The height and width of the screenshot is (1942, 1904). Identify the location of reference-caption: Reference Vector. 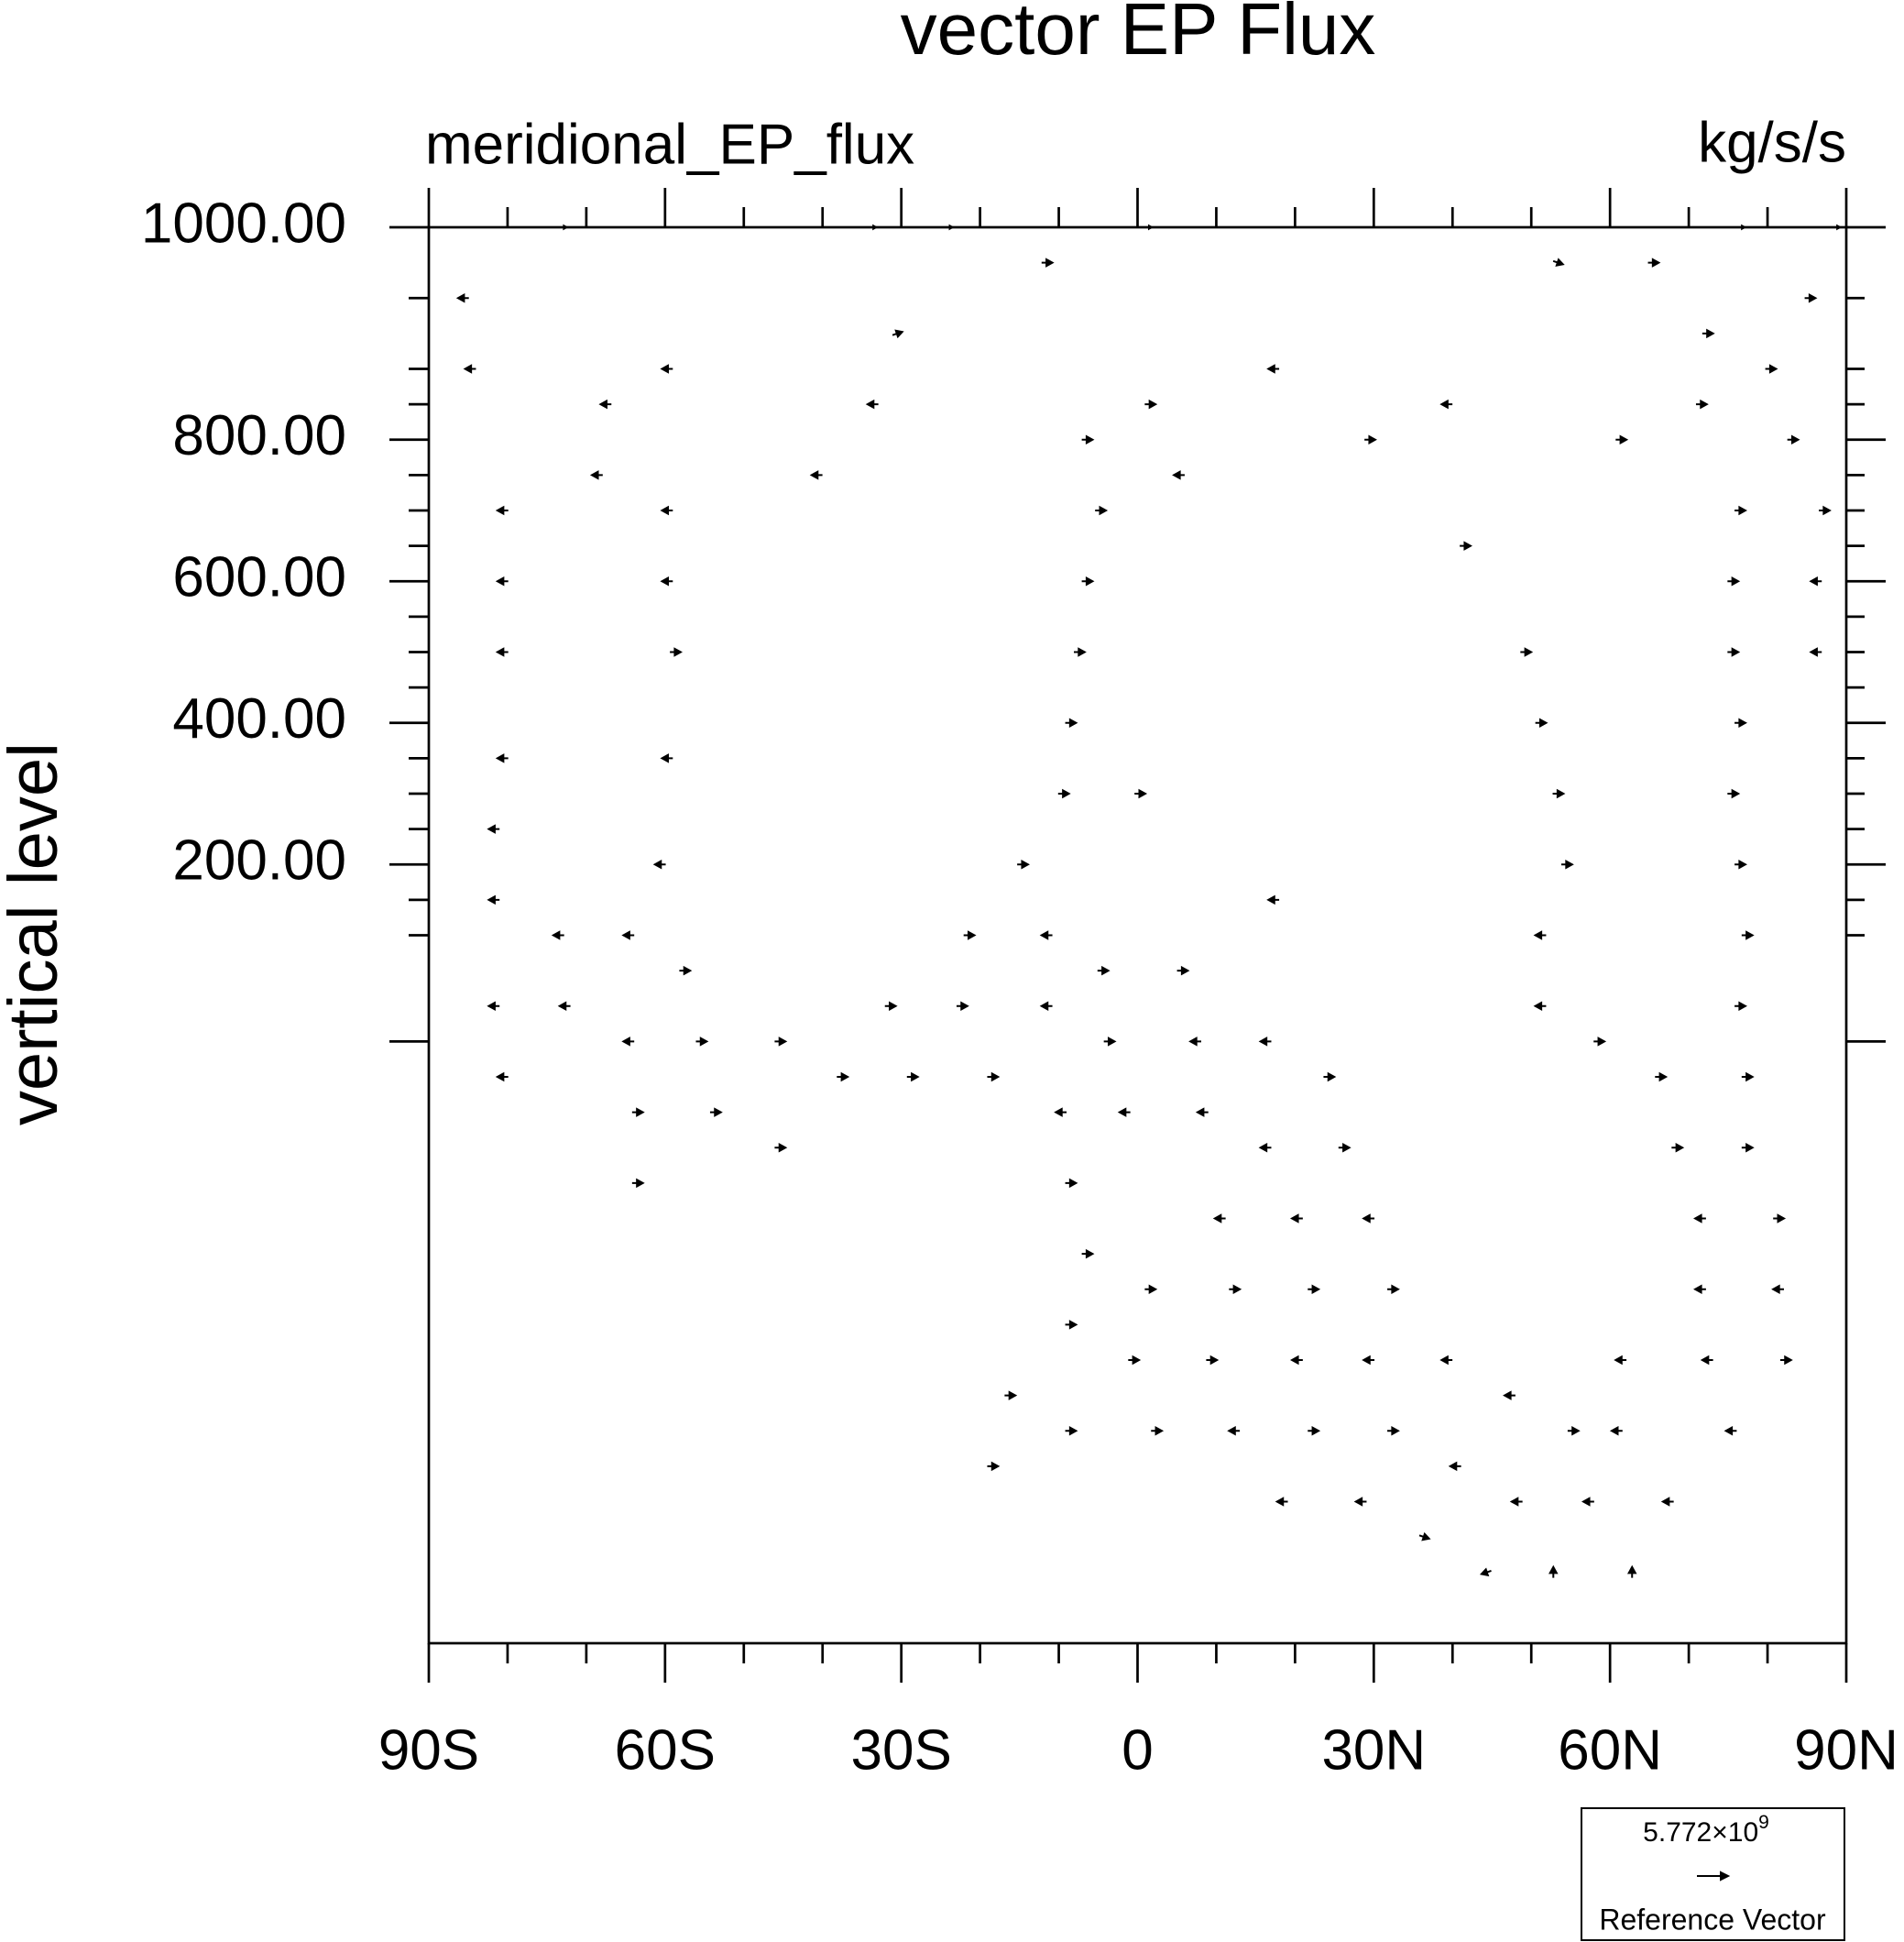
(1712, 1919).